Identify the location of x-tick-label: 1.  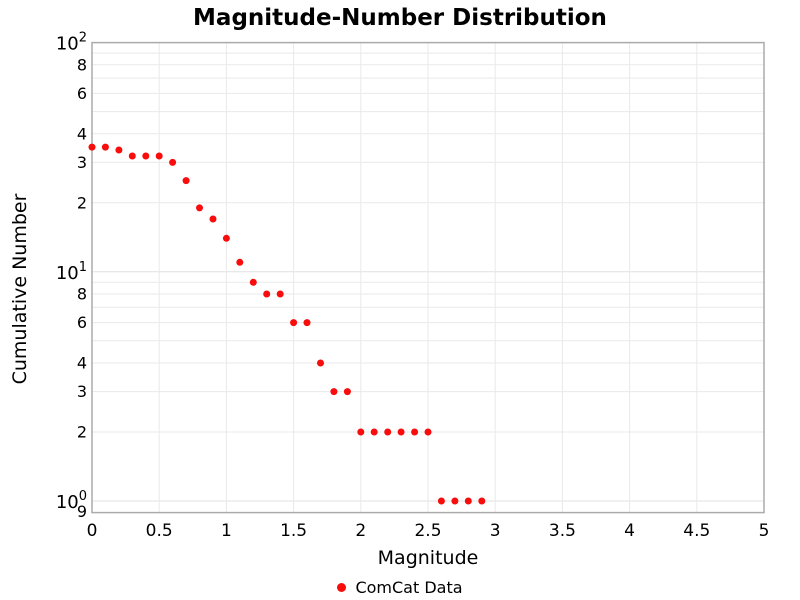
(226, 531).